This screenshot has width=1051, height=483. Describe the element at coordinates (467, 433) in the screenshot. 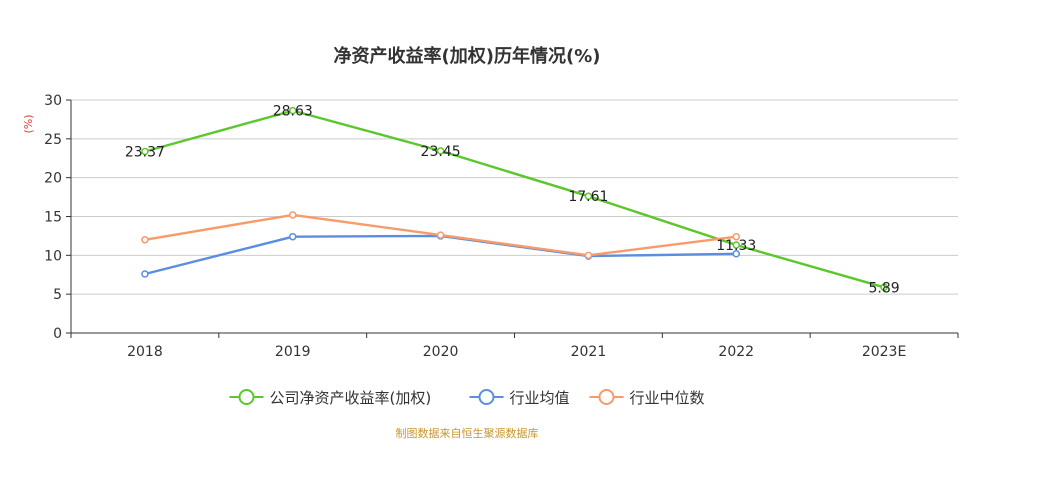

I see `data-source-note: 制图数据来自恒生聚源数据库` at that location.